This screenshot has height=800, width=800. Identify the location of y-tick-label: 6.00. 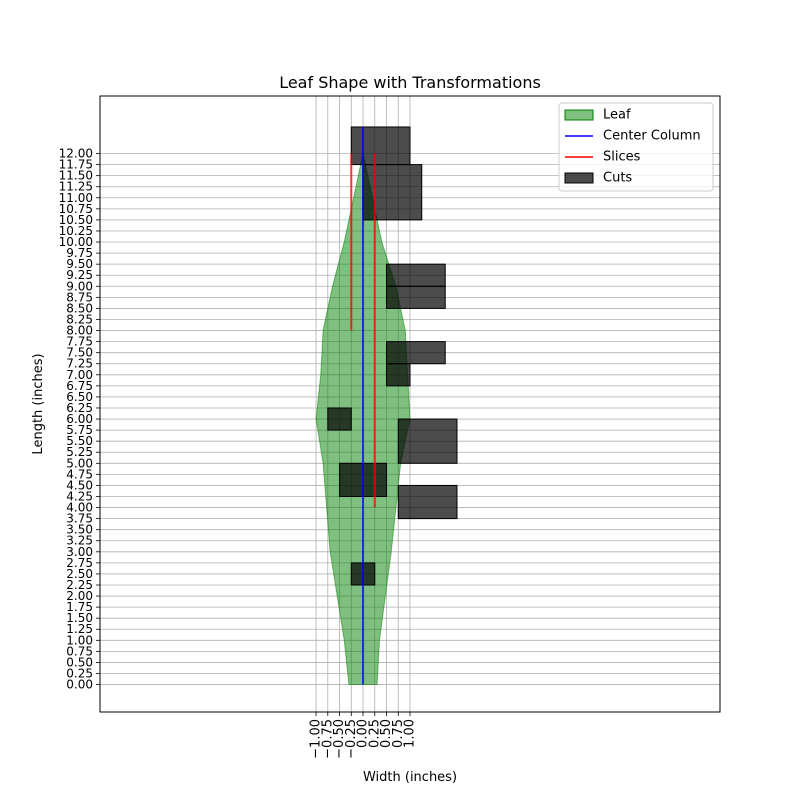
(79, 419).